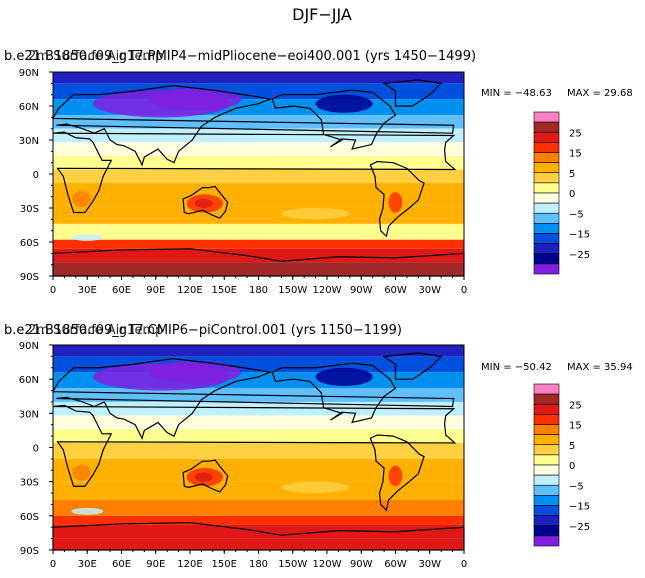 The image size is (645, 578). I want to click on panel-1-variable-title: 2m Surface Air Temp, so click(95, 56).